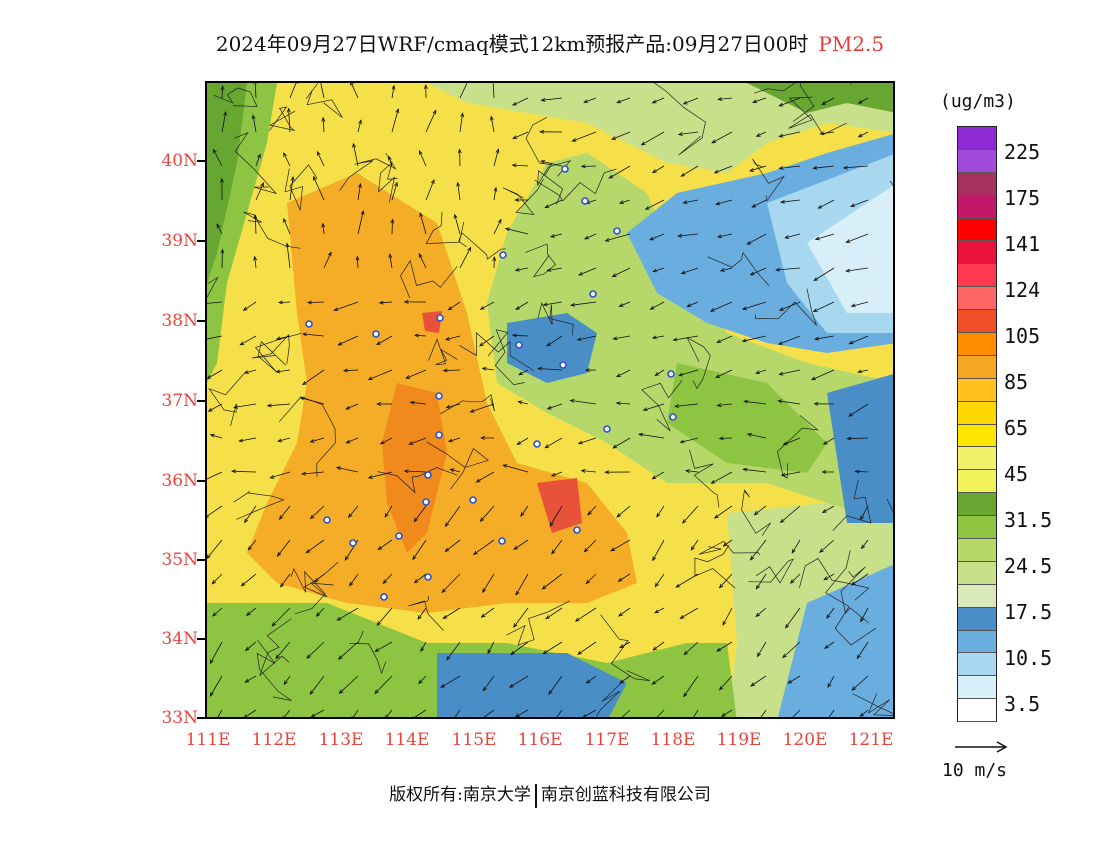  Describe the element at coordinates (201, 639) in the screenshot. I see `lat-tick` at that location.